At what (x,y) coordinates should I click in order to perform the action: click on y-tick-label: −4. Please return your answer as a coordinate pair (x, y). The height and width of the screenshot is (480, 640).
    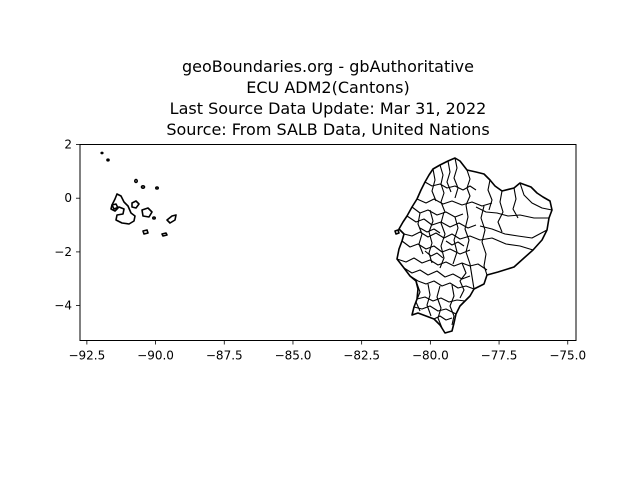
    Looking at the image, I should click on (63, 306).